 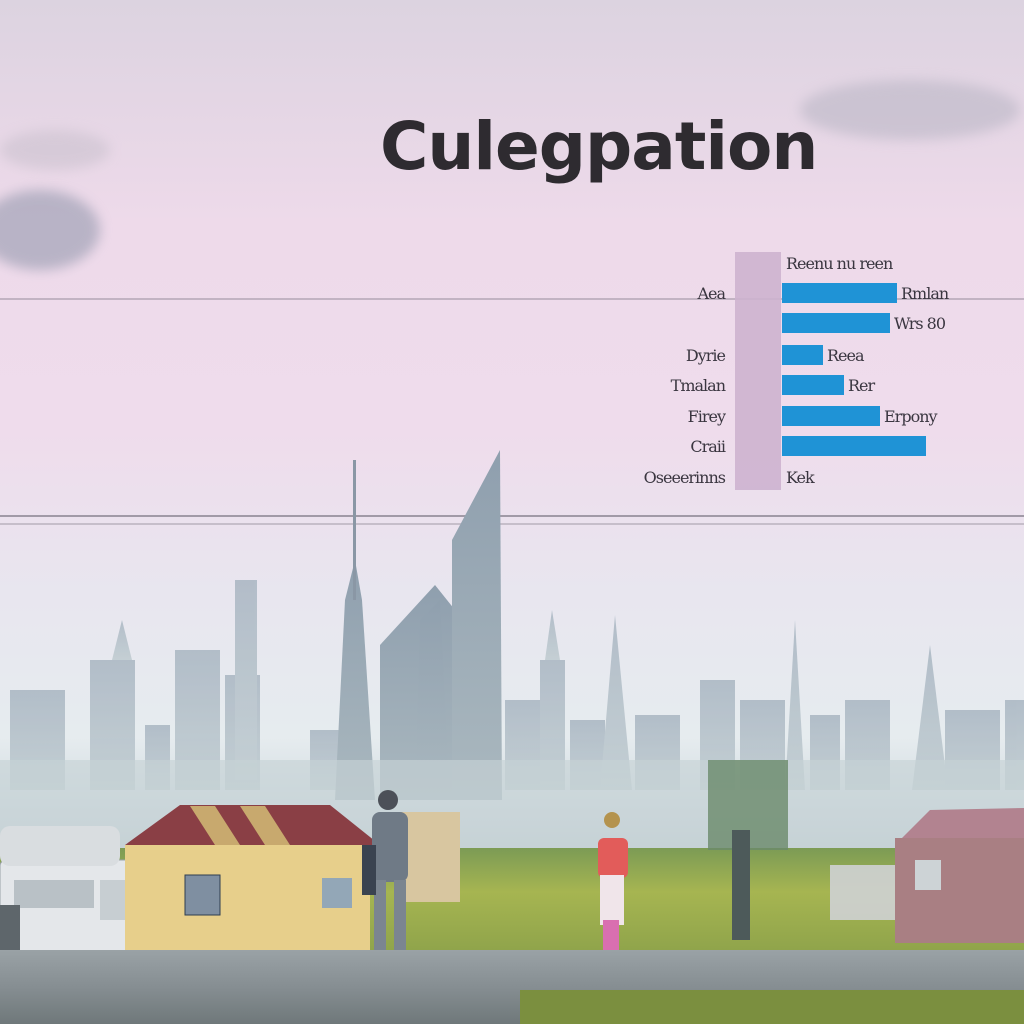 I want to click on swatch-column, so click(x=758, y=371).